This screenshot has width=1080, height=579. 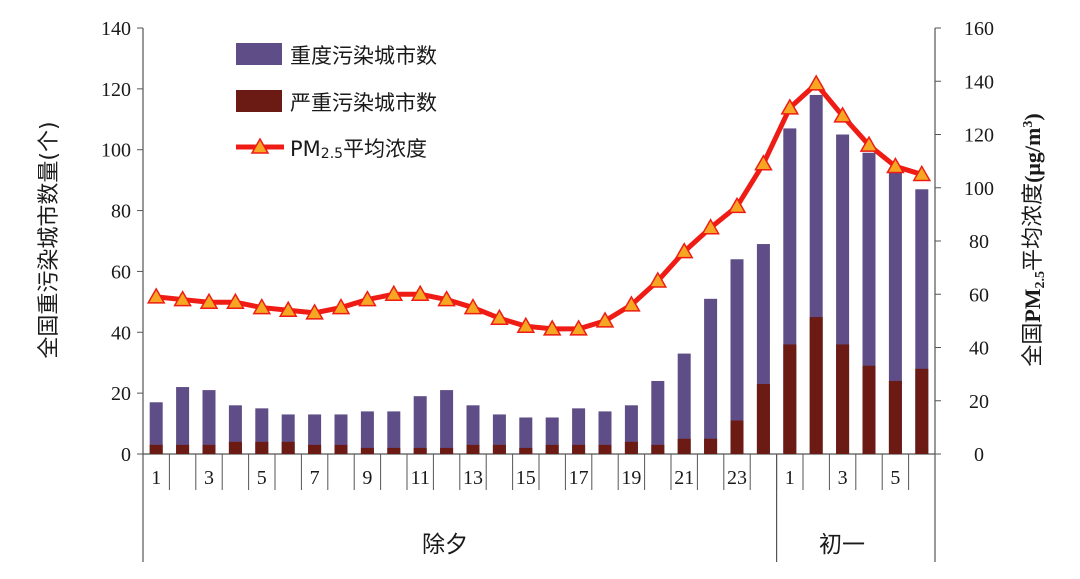 What do you see at coordinates (445, 545) in the screenshot?
I see `group-label-eve: 除夕` at bounding box center [445, 545].